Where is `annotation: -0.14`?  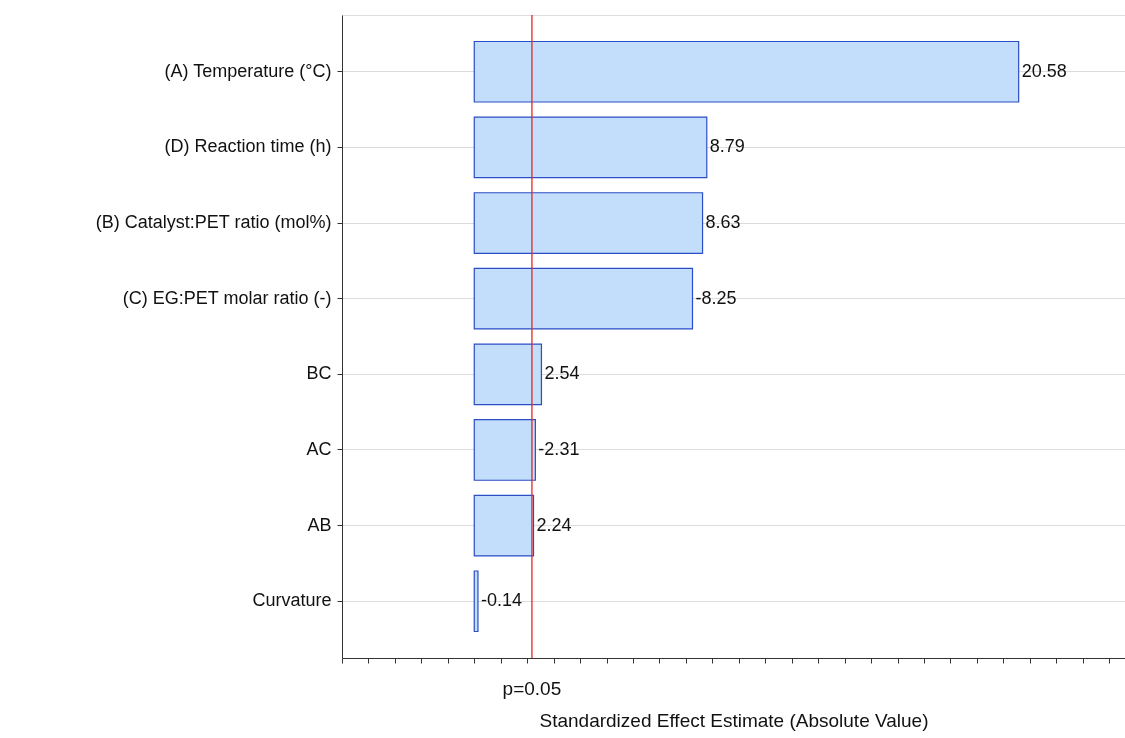 annotation: -0.14 is located at coordinates (501, 600).